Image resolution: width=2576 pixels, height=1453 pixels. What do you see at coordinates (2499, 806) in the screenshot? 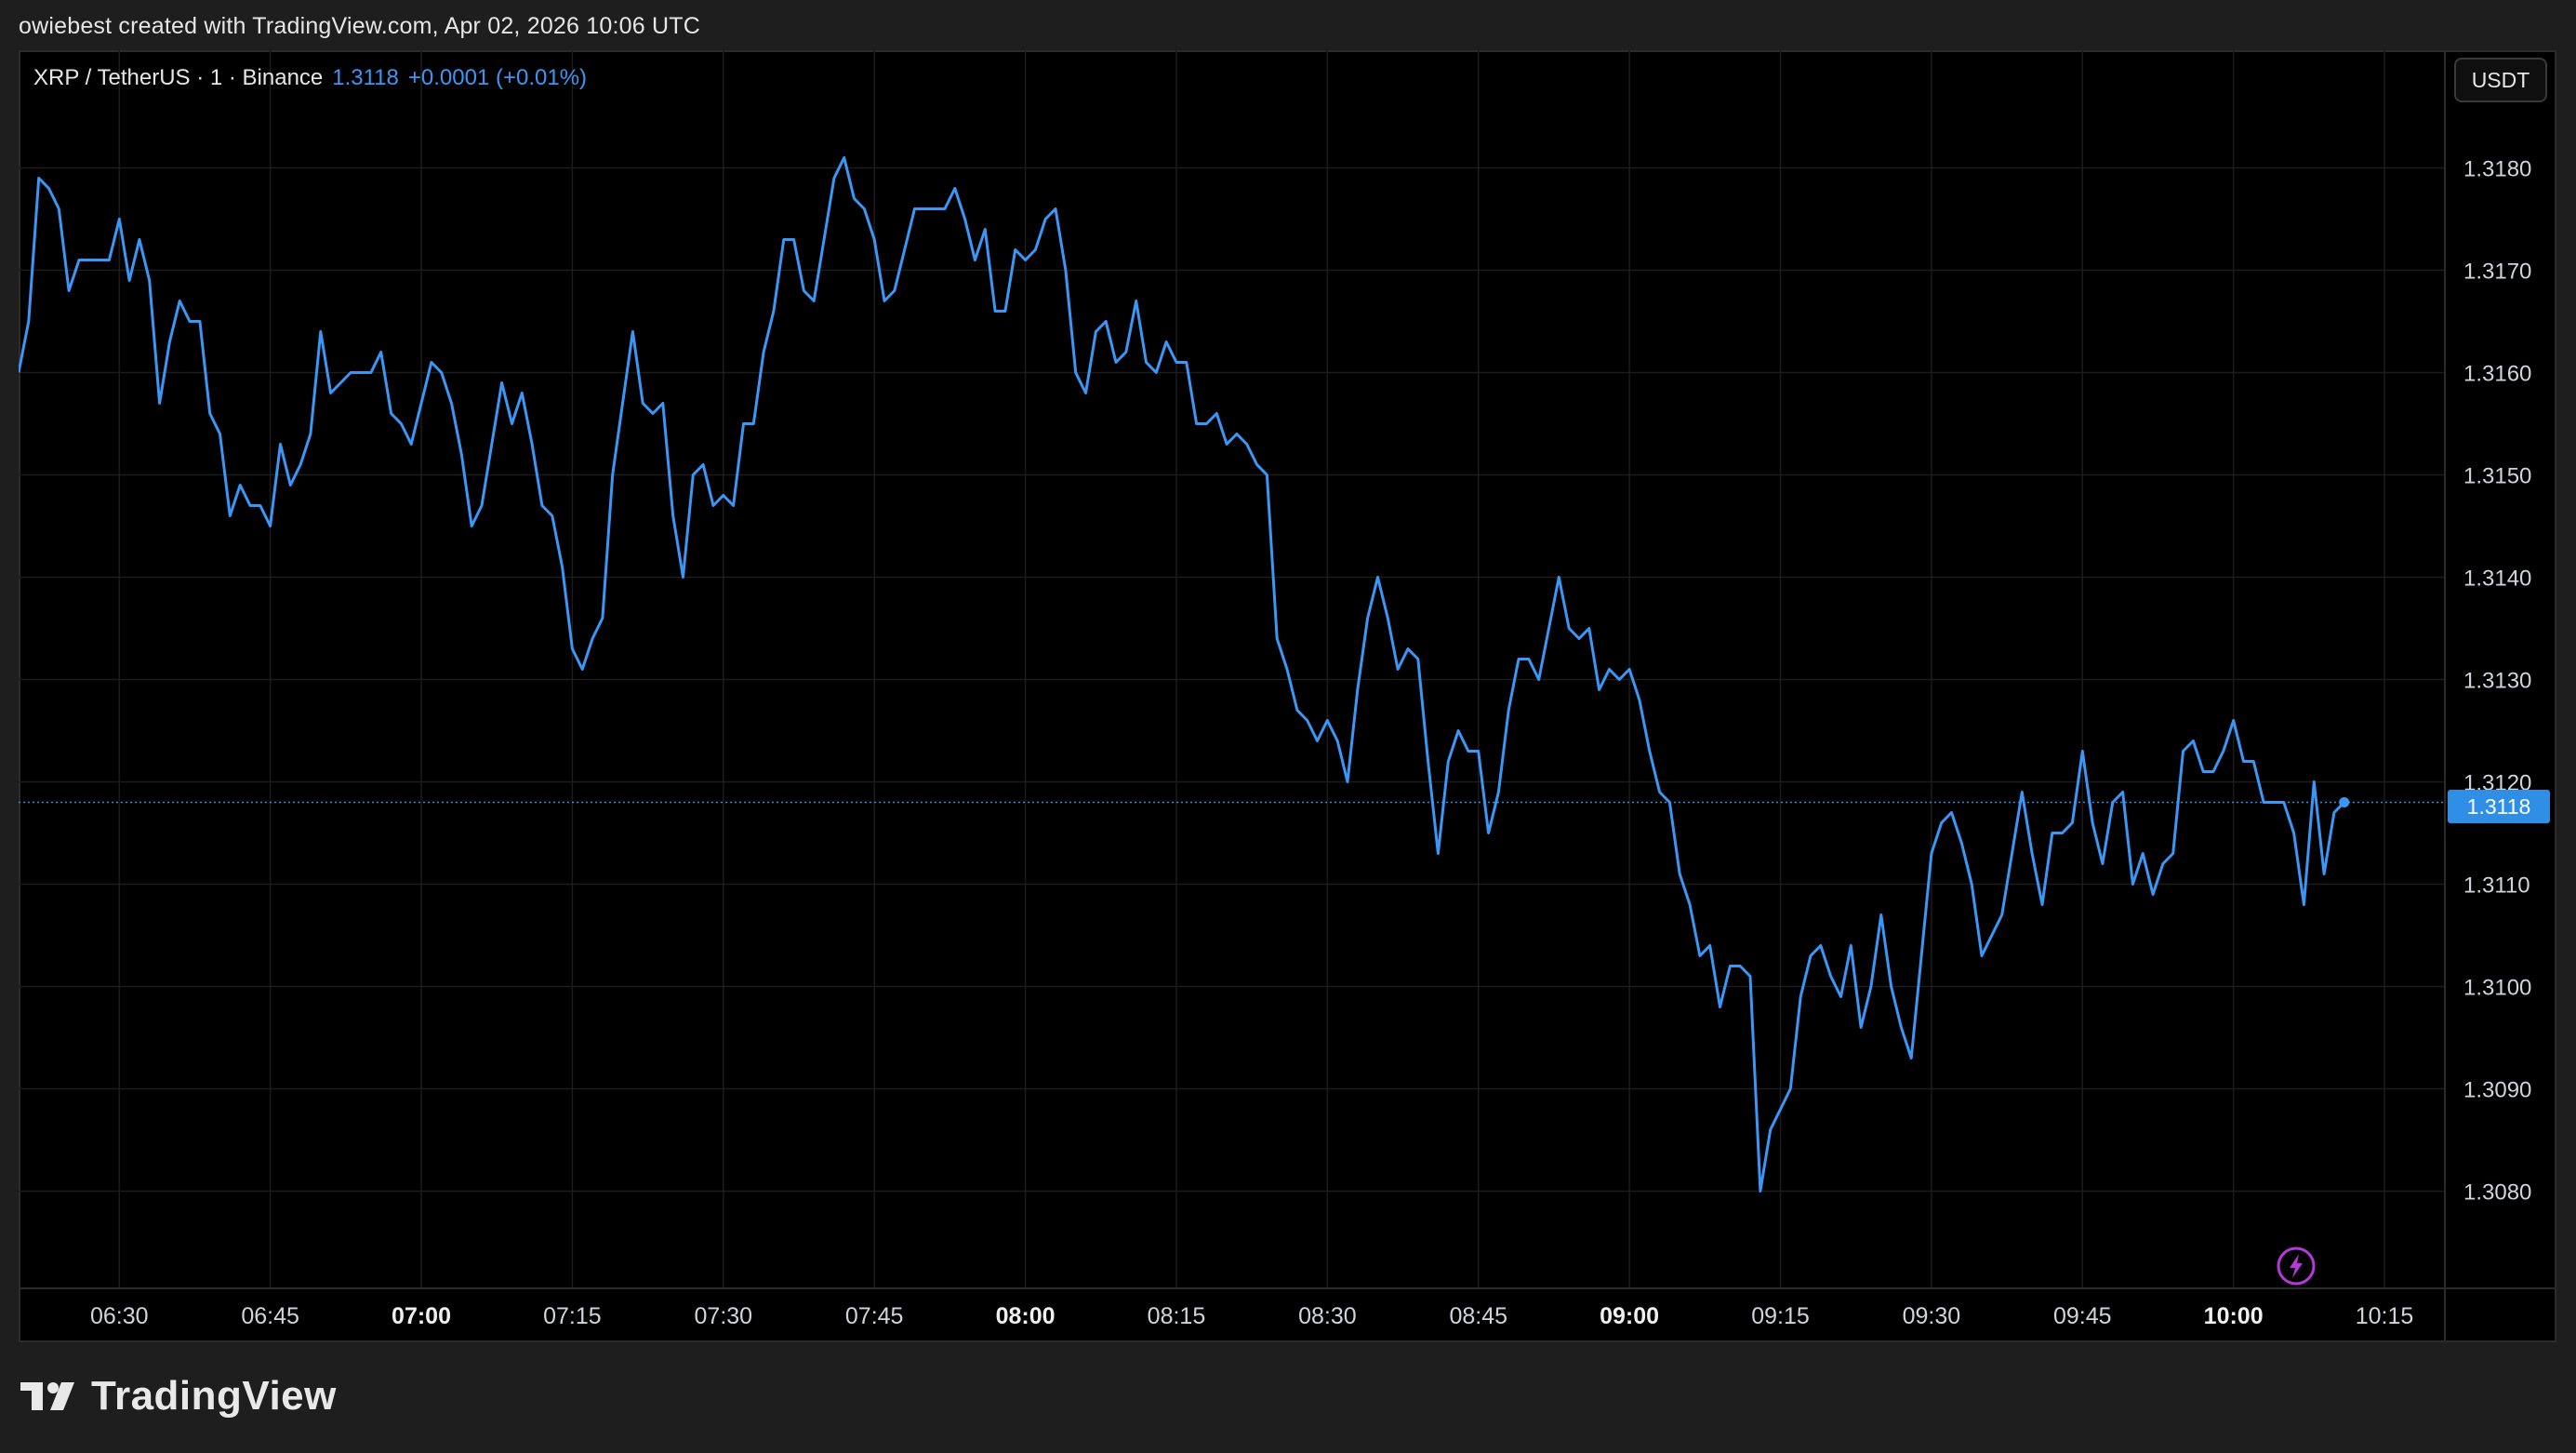
I see `current-price-tag: 1.3118` at bounding box center [2499, 806].